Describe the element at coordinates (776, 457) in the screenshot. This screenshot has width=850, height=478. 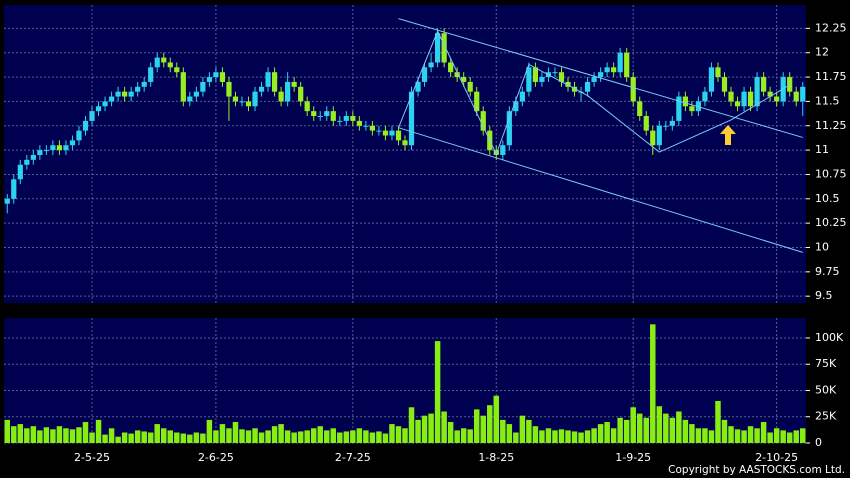
I see `x-tick-label: 2-10-25` at that location.